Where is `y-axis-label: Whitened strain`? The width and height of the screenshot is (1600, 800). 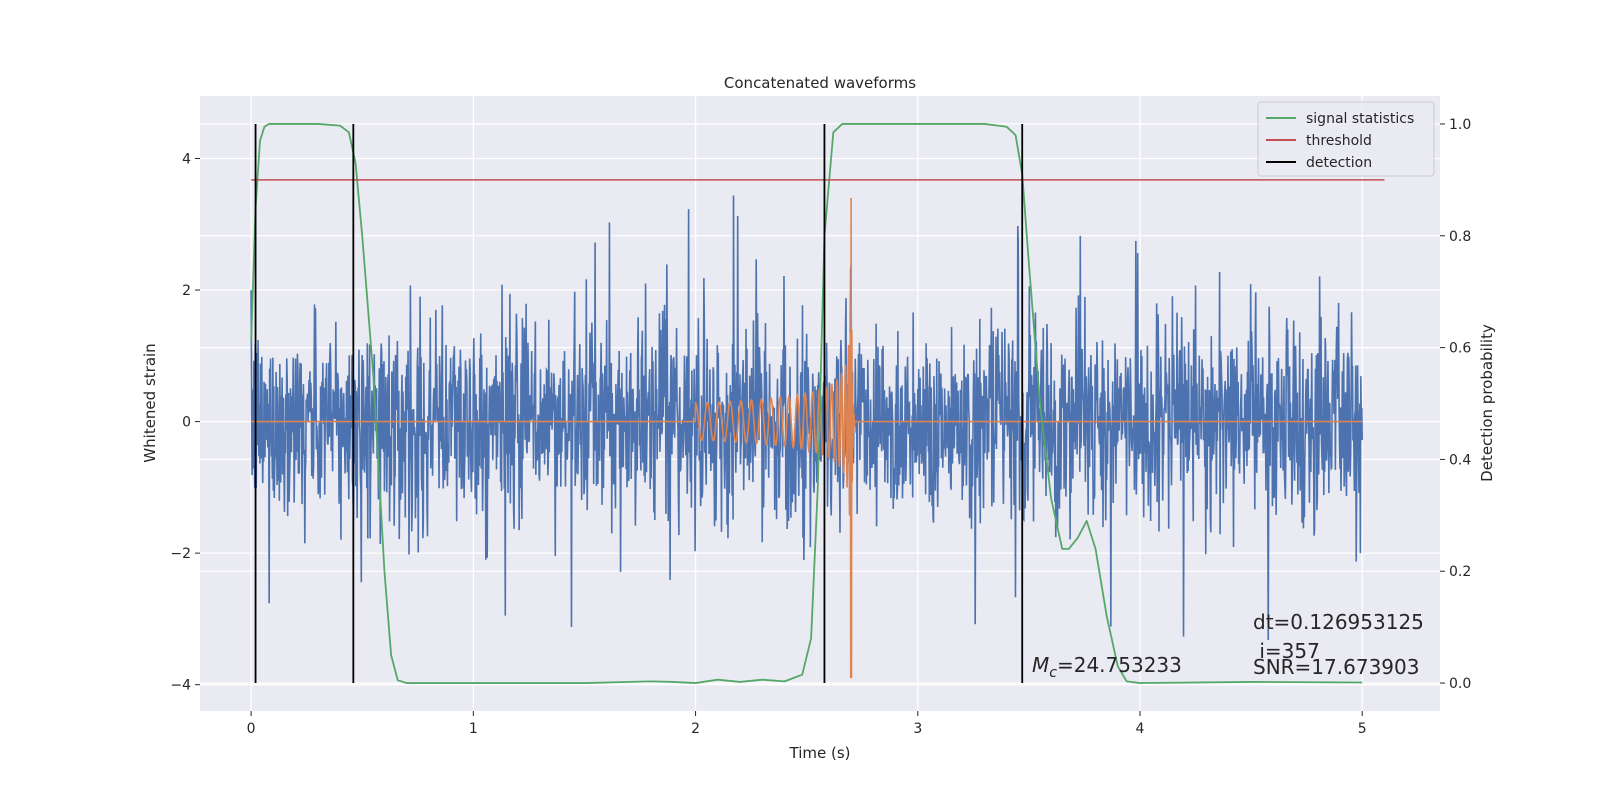 y-axis-label: Whitened strain is located at coordinates (150, 402).